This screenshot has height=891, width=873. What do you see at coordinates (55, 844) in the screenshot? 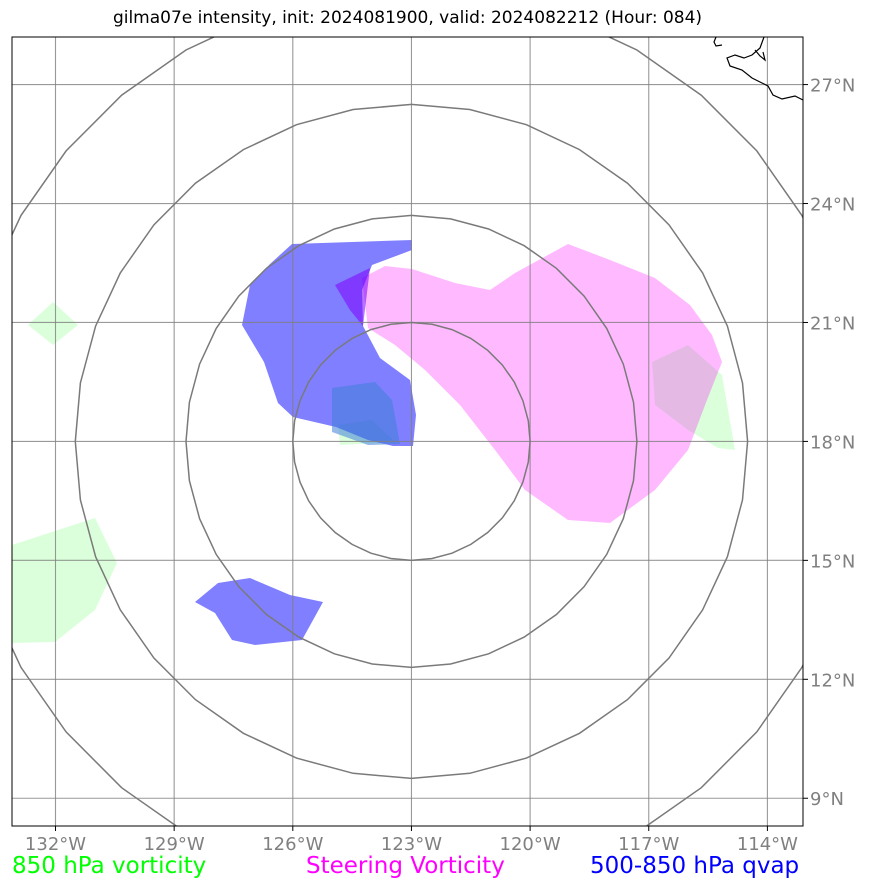
I see `lon-tick-label: 132°W` at bounding box center [55, 844].